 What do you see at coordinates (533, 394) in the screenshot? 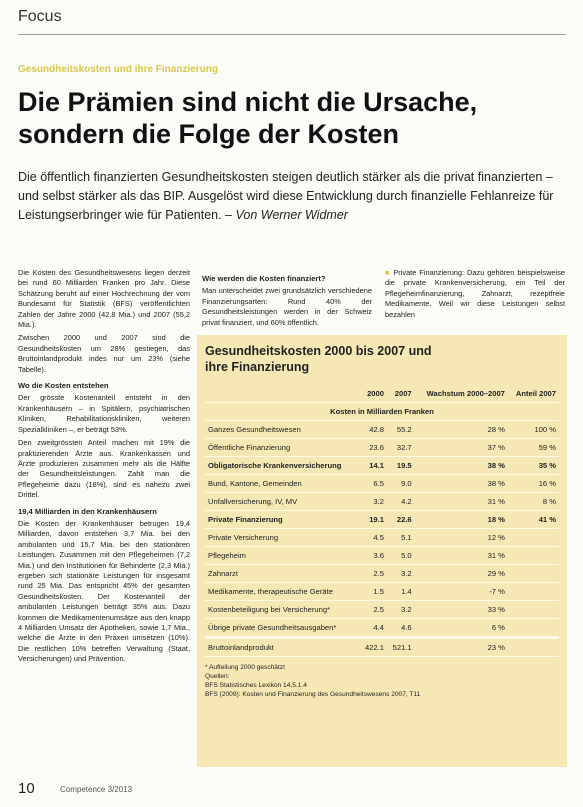
I see `header-cell: Anteil 2007` at bounding box center [533, 394].